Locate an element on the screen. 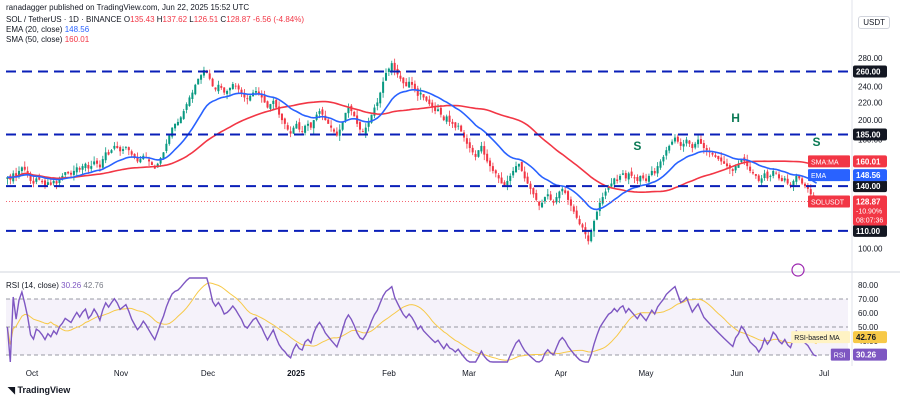  open-label: O is located at coordinates (127, 19).